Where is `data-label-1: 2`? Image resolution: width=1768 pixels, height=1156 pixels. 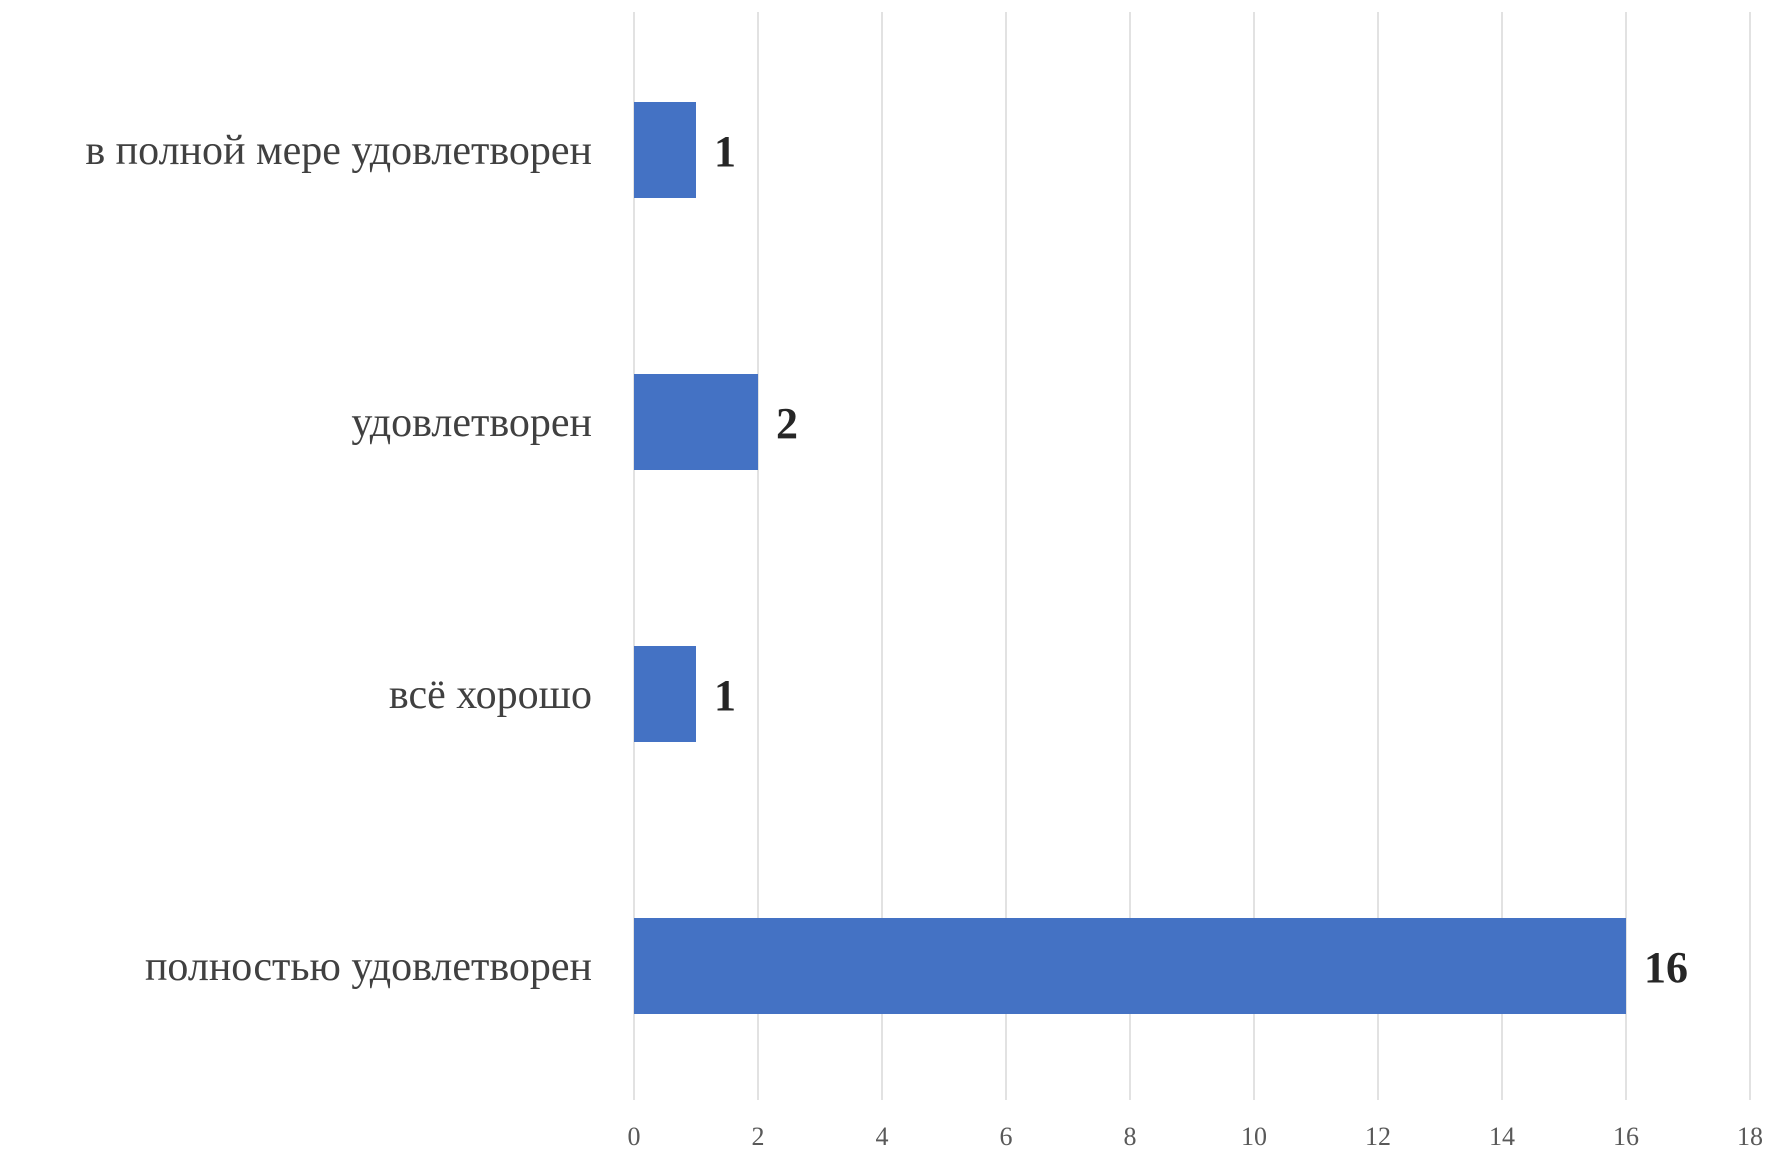 data-label-1: 2 is located at coordinates (787, 423).